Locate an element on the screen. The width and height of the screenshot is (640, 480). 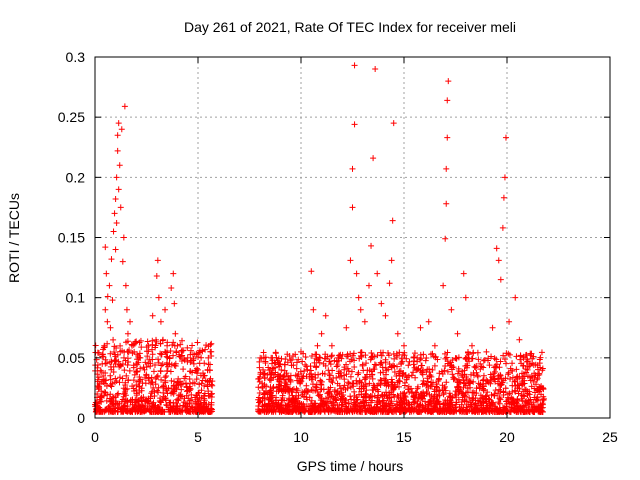
x-tick-label: 5 is located at coordinates (198, 437).